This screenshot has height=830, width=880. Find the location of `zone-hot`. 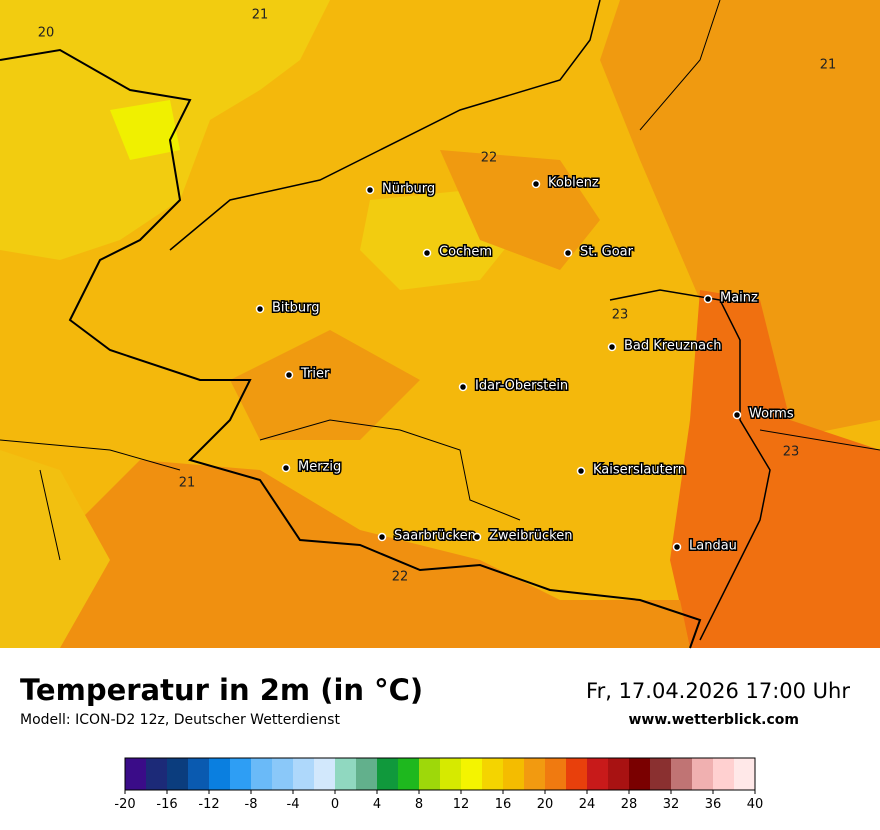

zone-hot is located at coordinates (775, 469).